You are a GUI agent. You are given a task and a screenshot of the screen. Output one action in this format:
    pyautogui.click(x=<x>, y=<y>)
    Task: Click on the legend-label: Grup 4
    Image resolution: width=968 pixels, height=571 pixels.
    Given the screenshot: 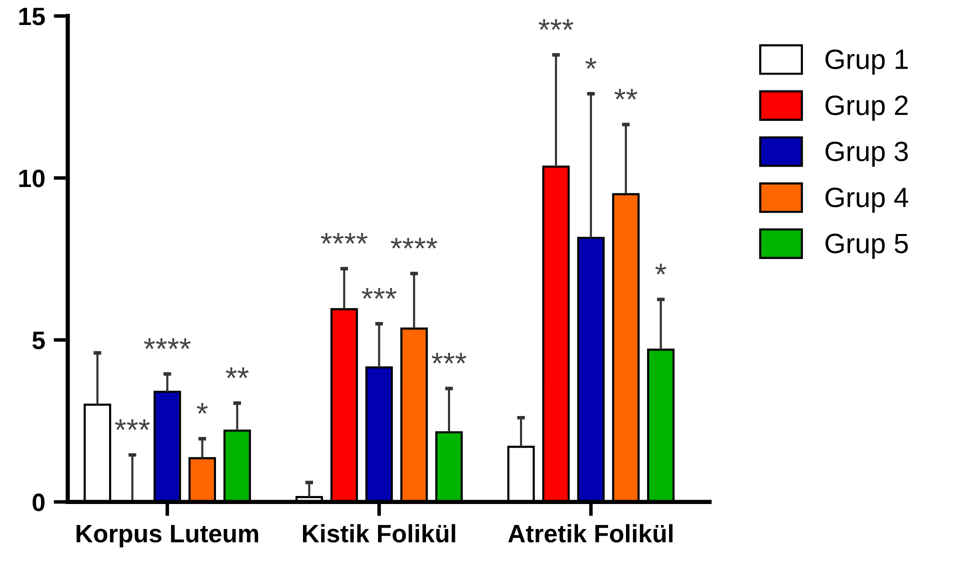 What is the action you would take?
    pyautogui.click(x=867, y=200)
    